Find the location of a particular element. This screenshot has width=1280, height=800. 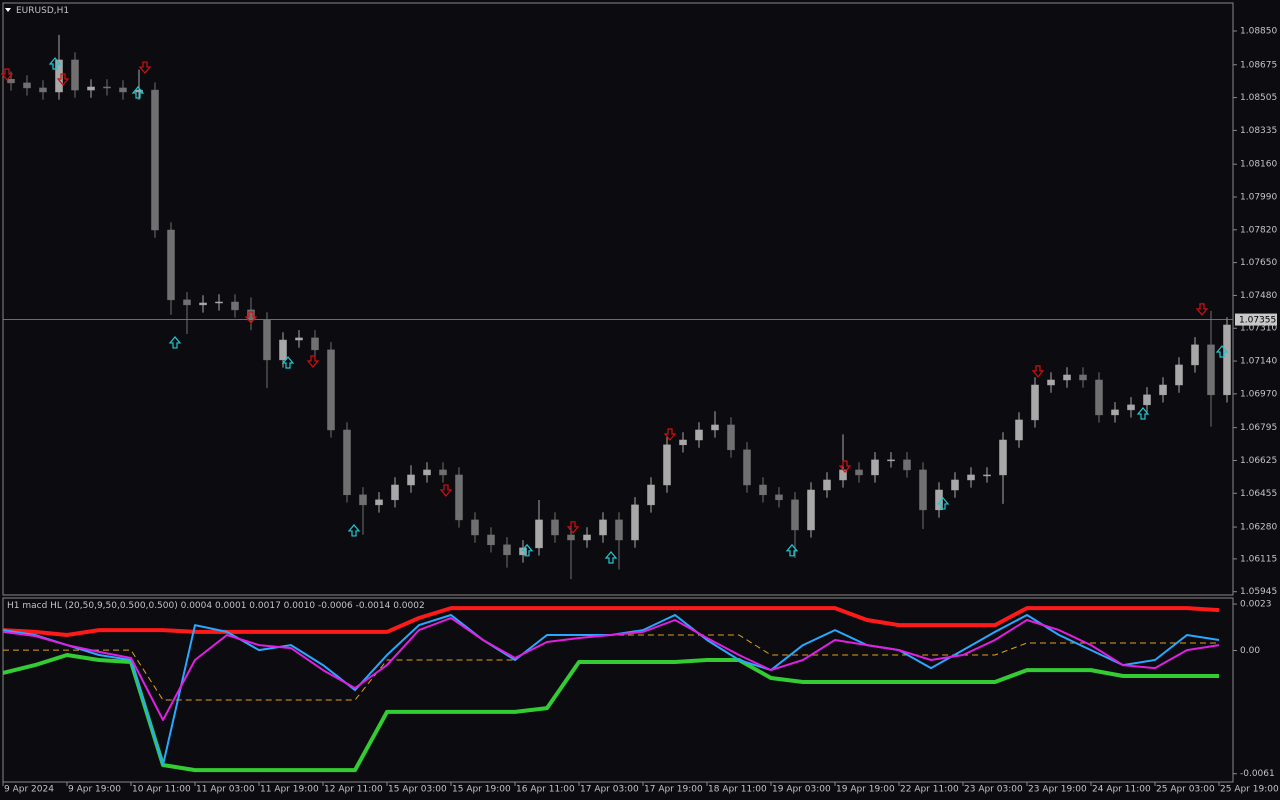

symbol-menu-triangle is located at coordinates (8, 10).